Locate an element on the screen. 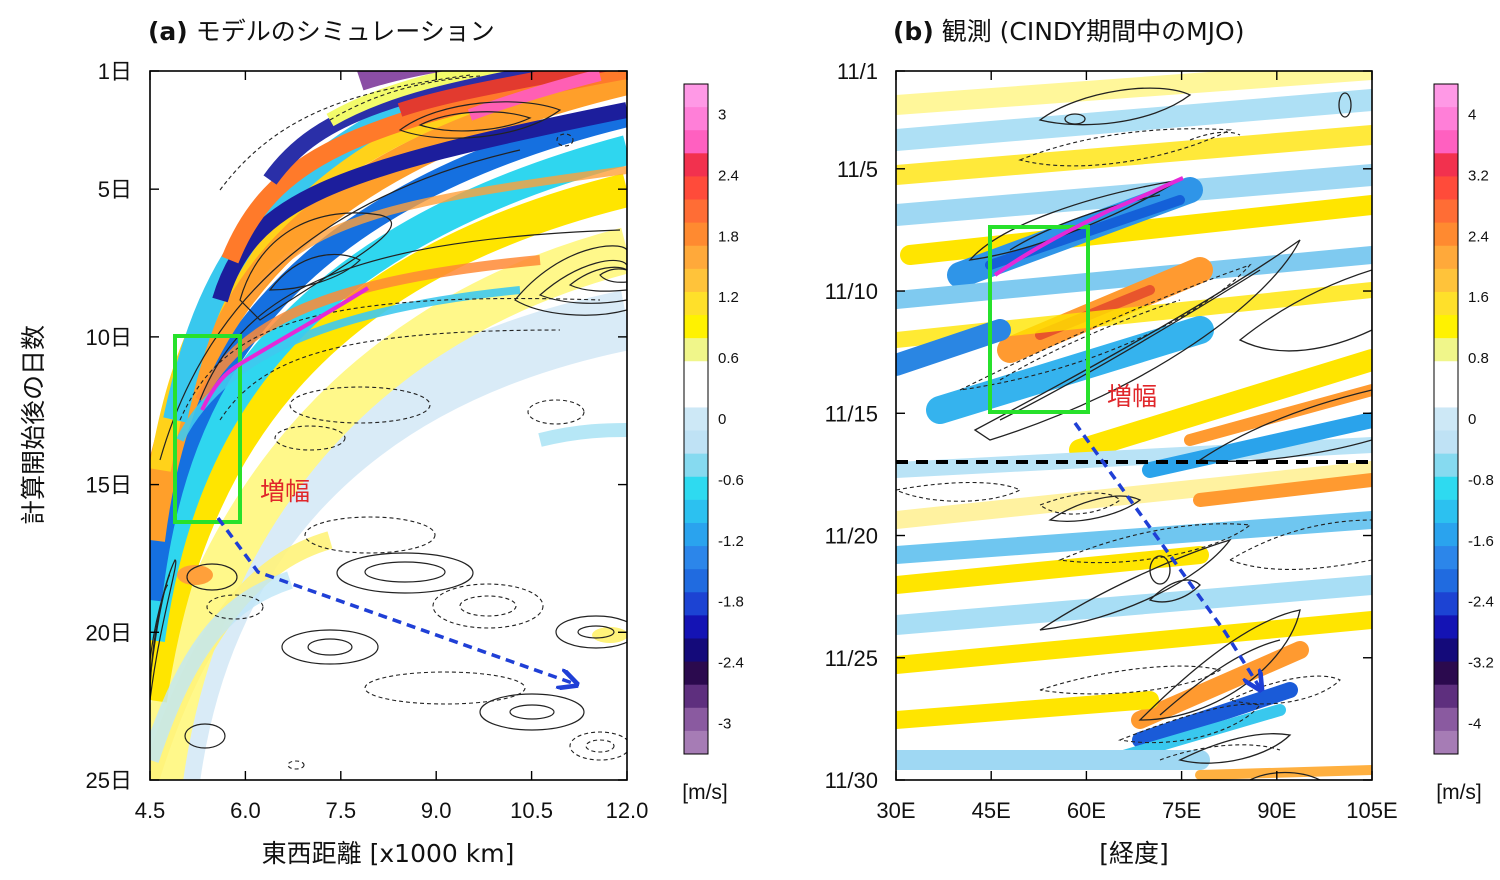 This screenshot has width=1500, height=880. colorbar-tick-label: -0.8 is located at coordinates (1481, 480).